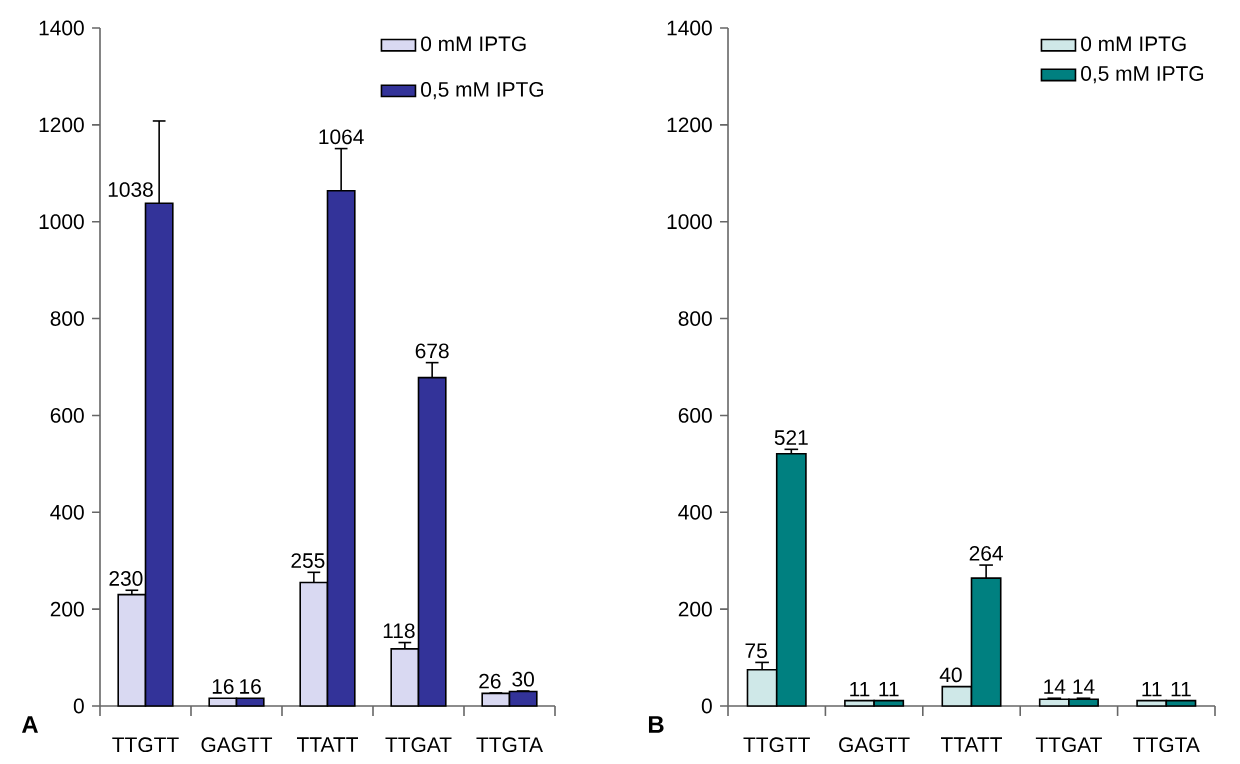 The width and height of the screenshot is (1240, 764). What do you see at coordinates (523, 679) in the screenshot?
I see `data-label: 30` at bounding box center [523, 679].